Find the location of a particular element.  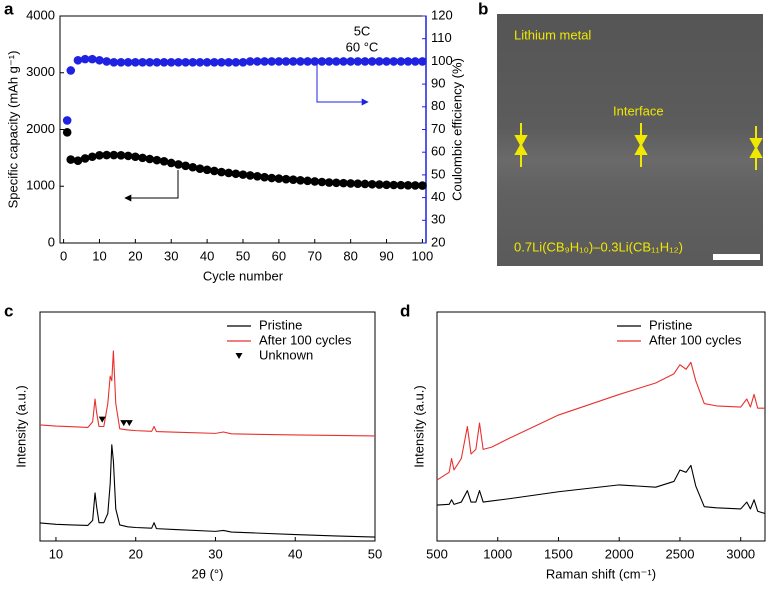

y2-tick-label: 50 is located at coordinates (438, 173).